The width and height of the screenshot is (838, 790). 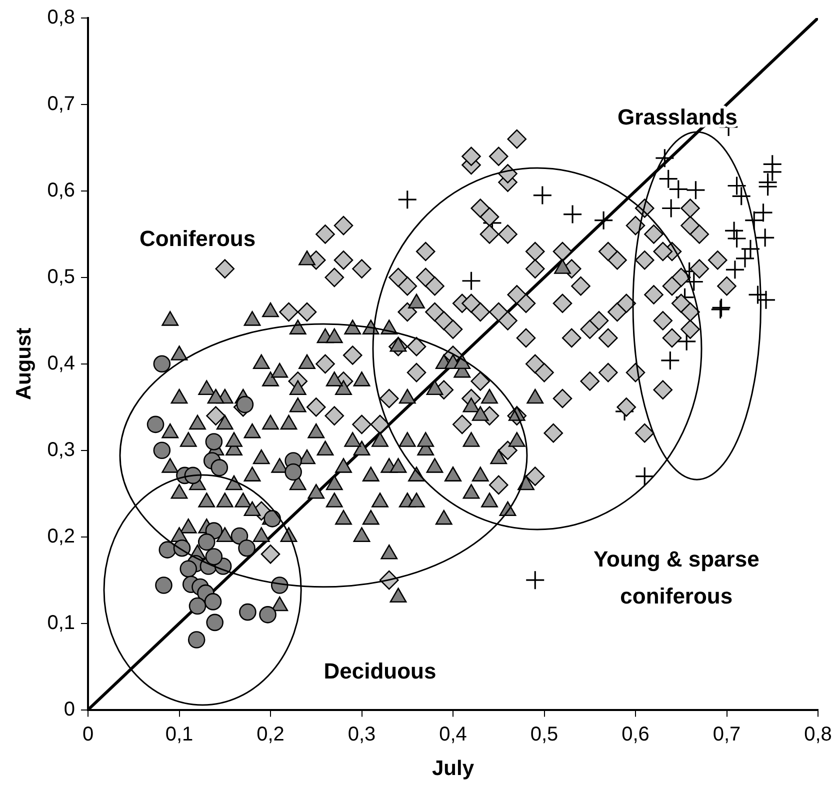 What do you see at coordinates (380, 671) in the screenshot?
I see `annotation: Deciduous` at bounding box center [380, 671].